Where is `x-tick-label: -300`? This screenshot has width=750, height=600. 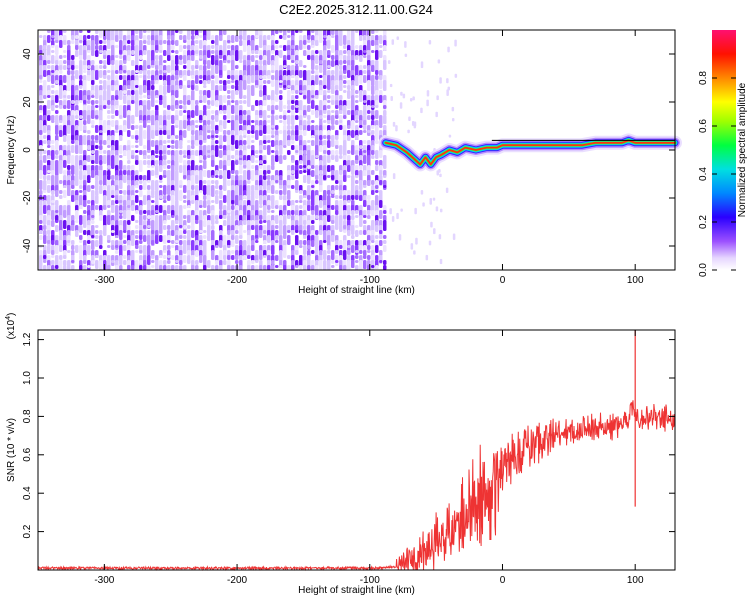 x-tick-label: -300 is located at coordinates (104, 280).